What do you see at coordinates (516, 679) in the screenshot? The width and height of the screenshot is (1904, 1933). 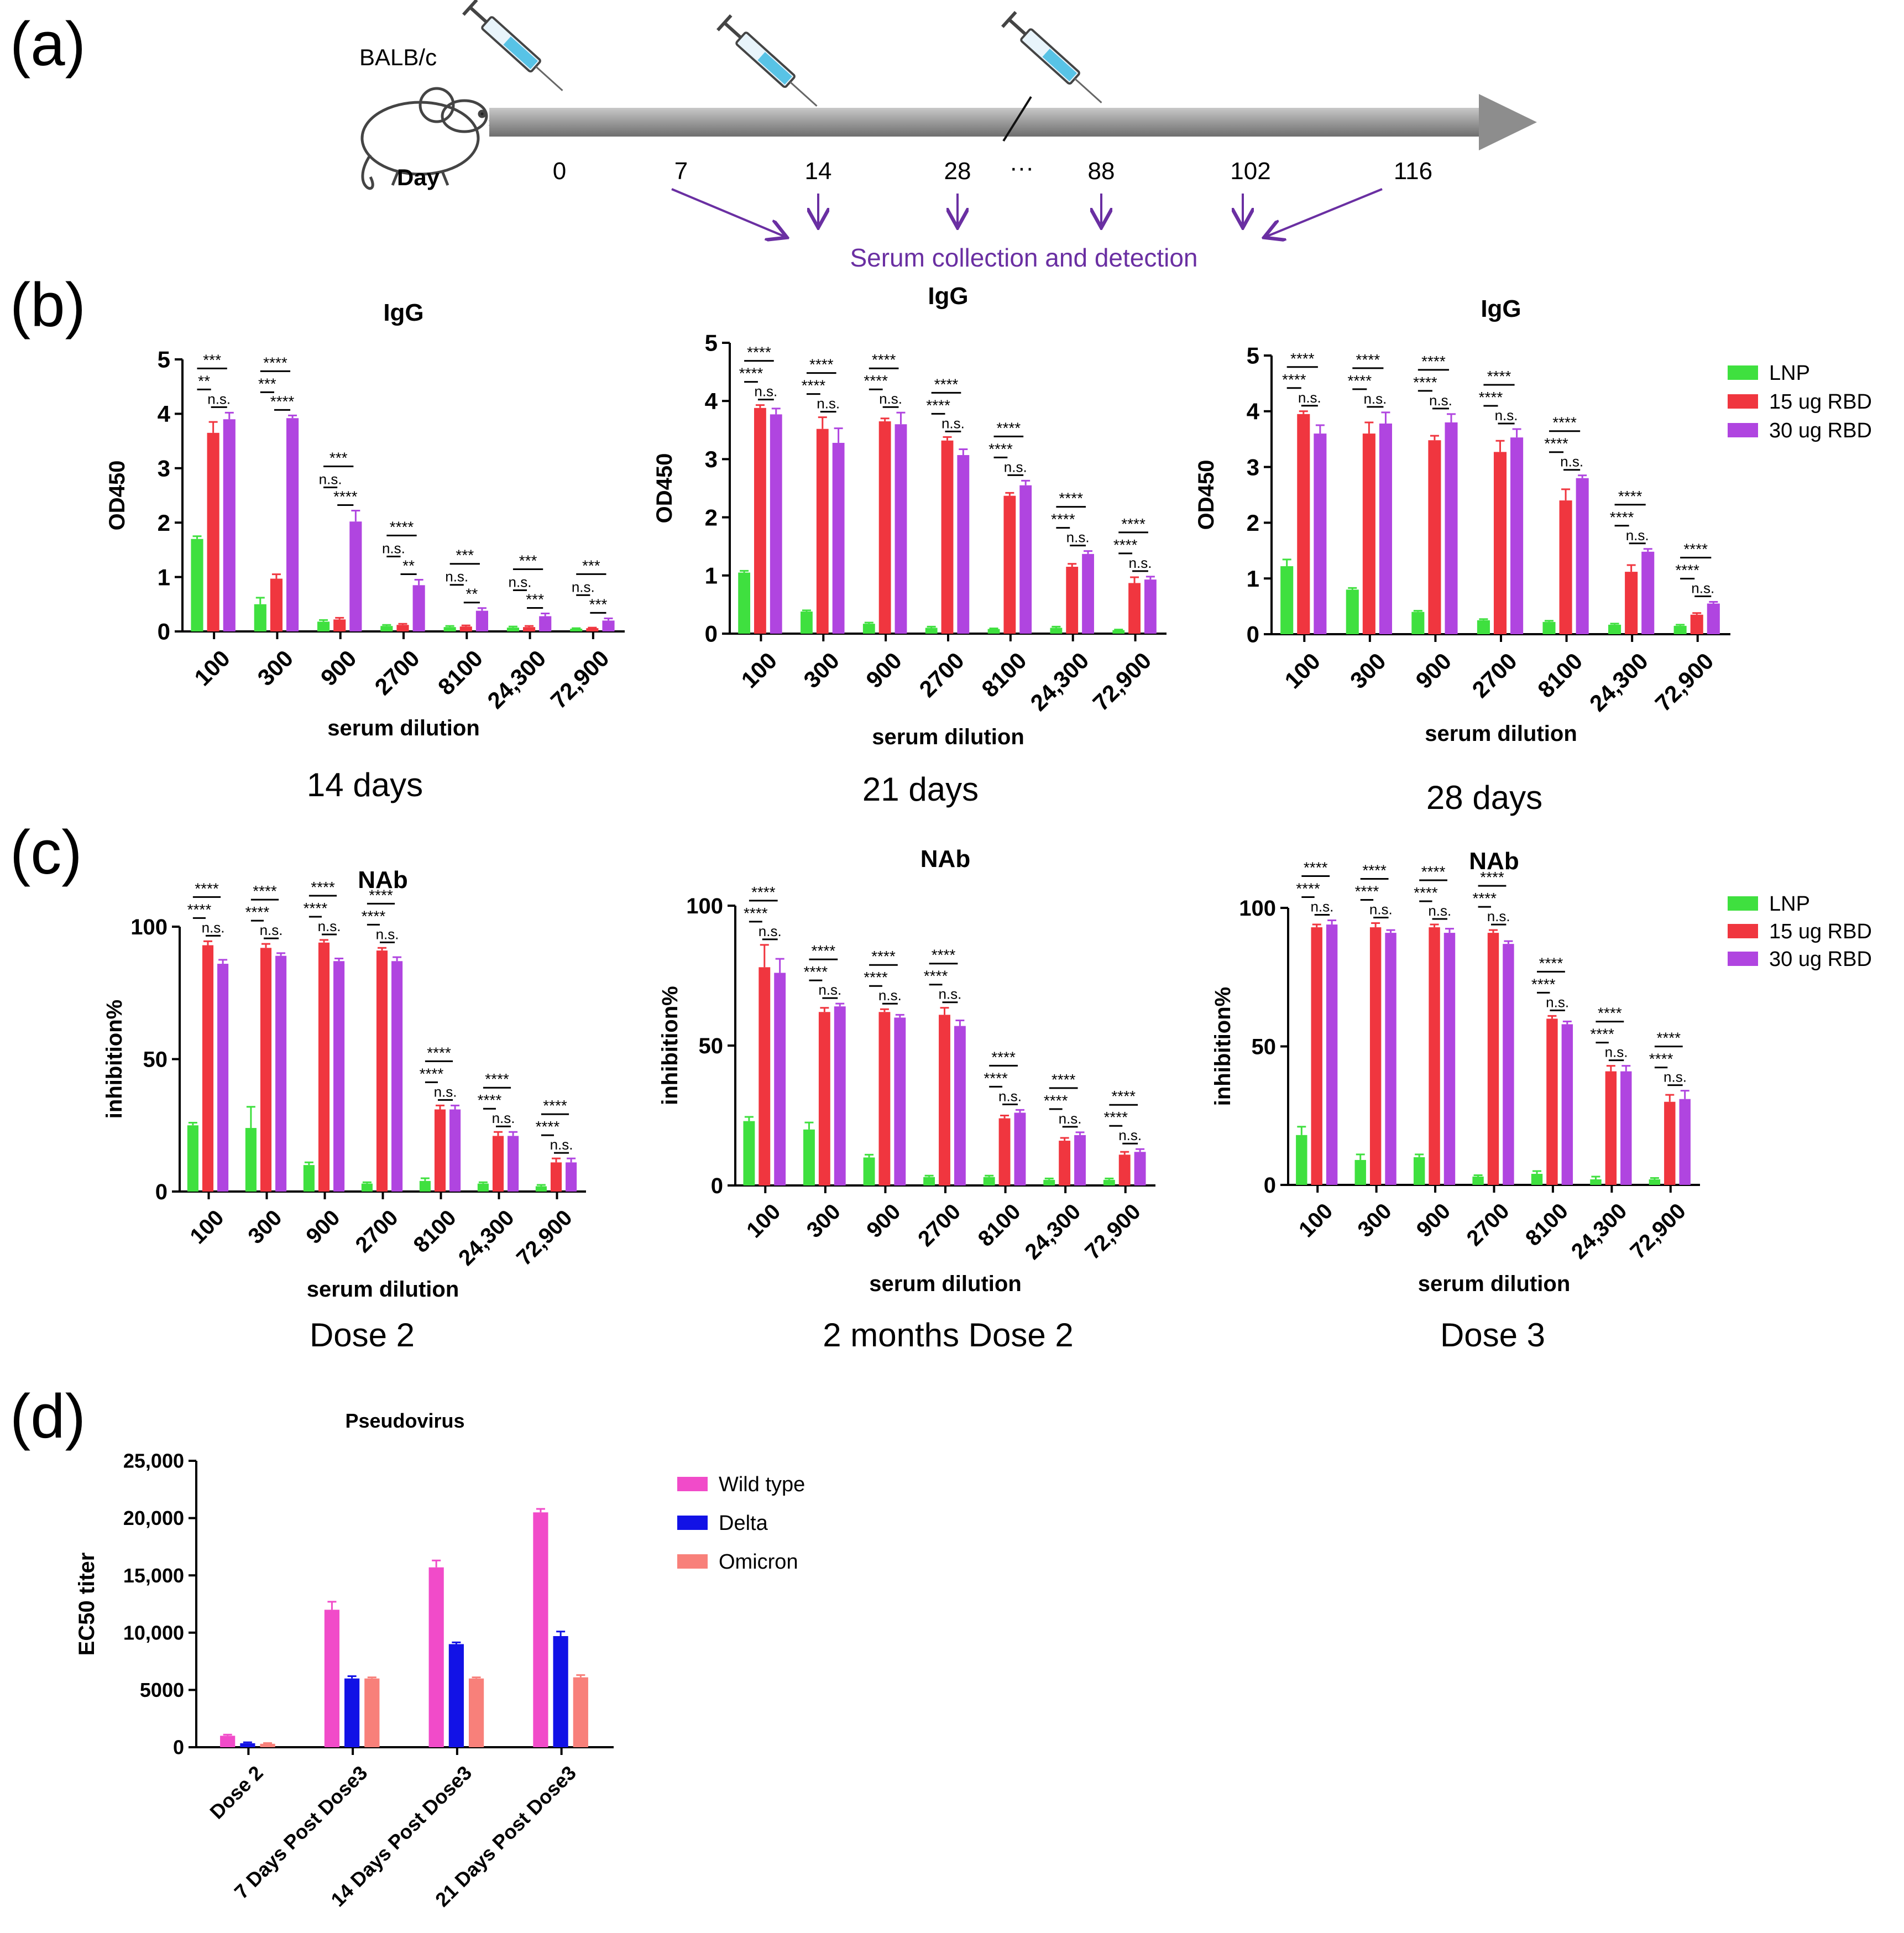 I see `x-tick-label: 24,300` at bounding box center [516, 679].